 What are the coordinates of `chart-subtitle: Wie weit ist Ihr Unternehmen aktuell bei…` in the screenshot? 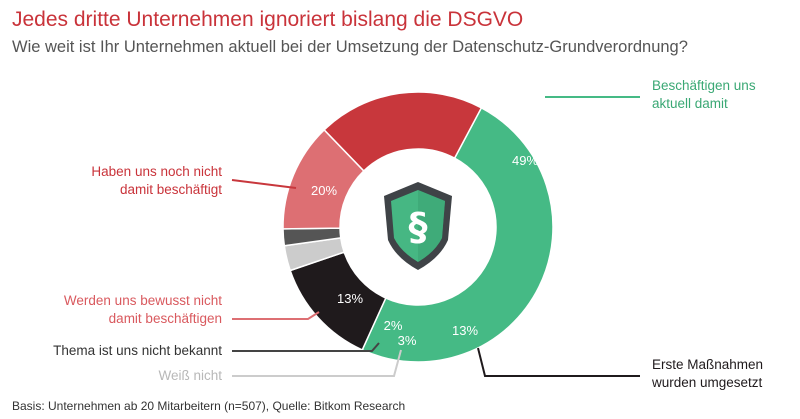 It's located at (350, 47).